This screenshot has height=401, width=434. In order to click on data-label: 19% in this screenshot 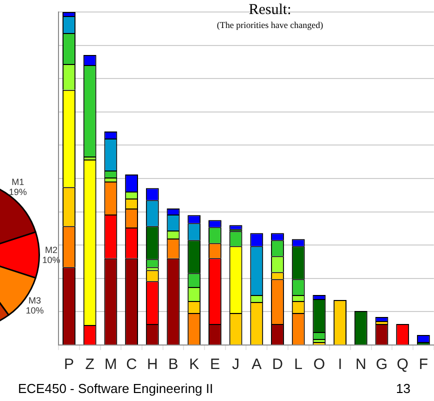, I will do `click(17, 191)`.